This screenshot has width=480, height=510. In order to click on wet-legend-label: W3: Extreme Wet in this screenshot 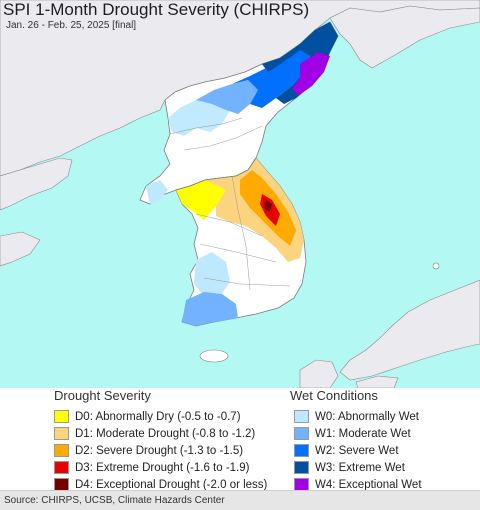, I will do `click(360, 467)`.